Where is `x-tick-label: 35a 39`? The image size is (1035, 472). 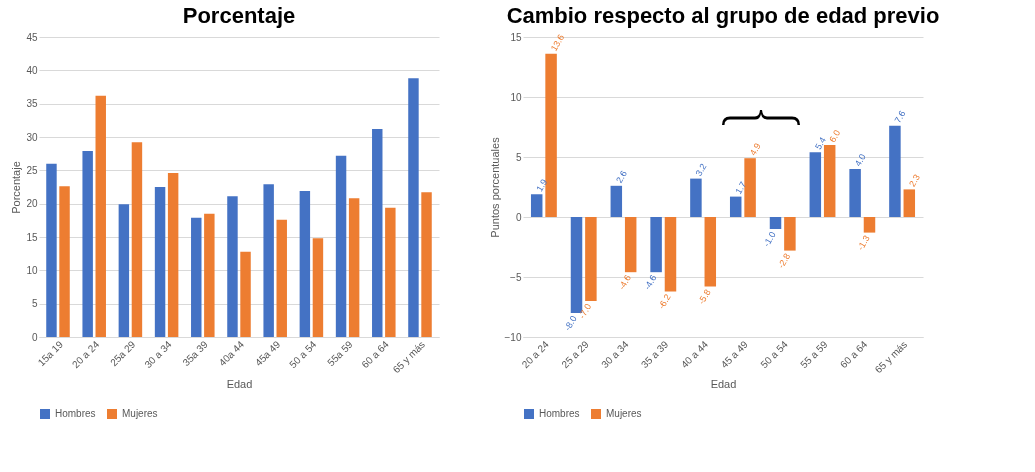 x-tick-label: 35a 39 is located at coordinates (195, 353).